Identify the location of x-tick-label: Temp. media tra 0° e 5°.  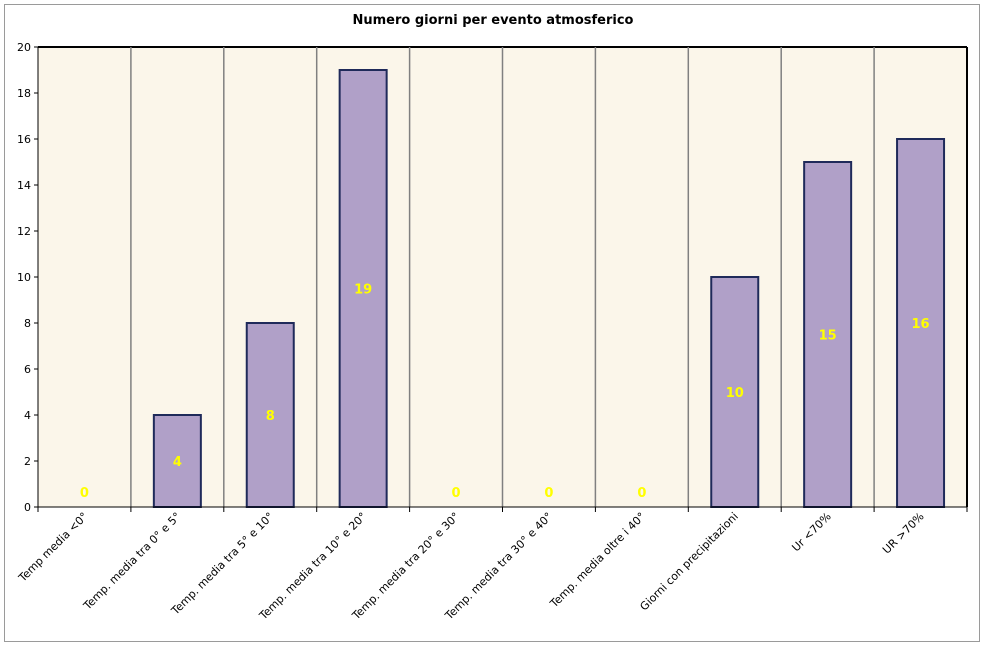
(131, 561).